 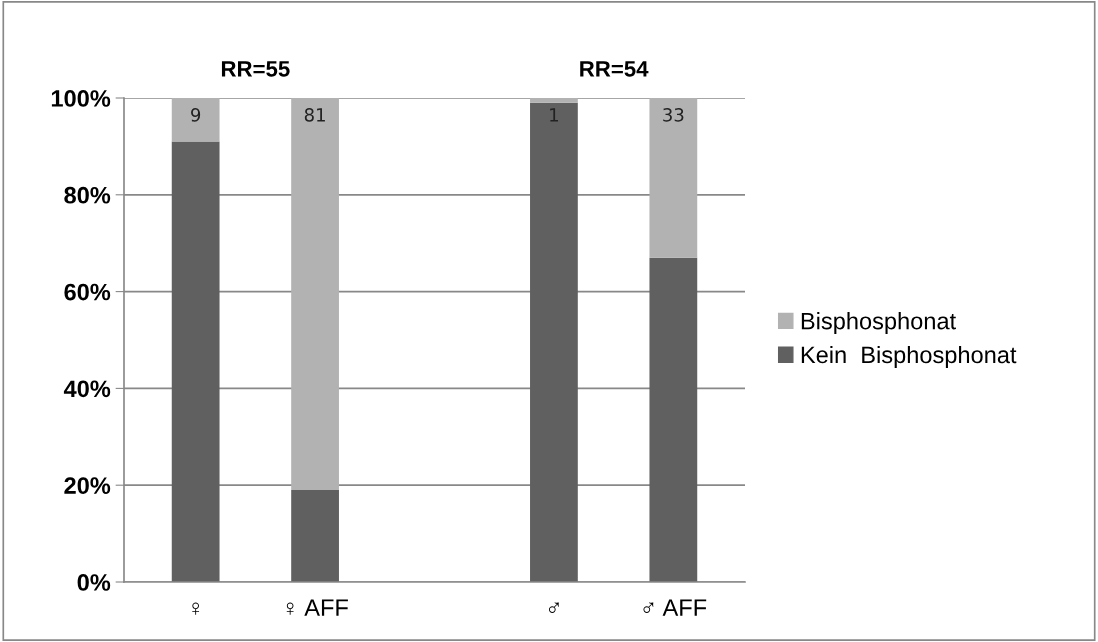 I want to click on y-tick-label: 60%, so click(x=87, y=292).